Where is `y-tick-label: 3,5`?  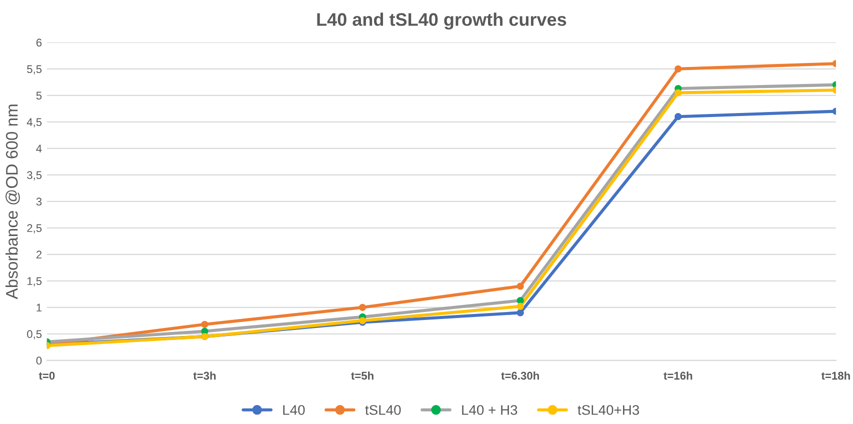
y-tick-label: 3,5 is located at coordinates (34, 175).